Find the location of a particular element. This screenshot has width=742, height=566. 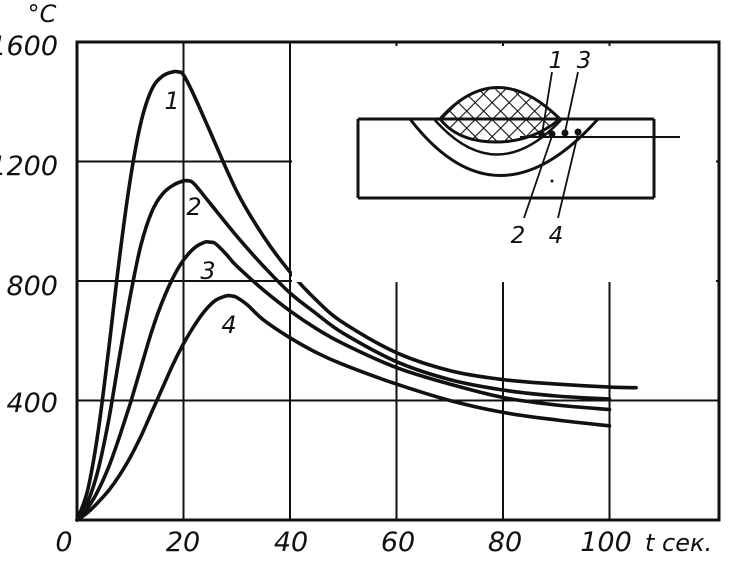

x-tick-label-80: 80 is located at coordinates (505, 542).